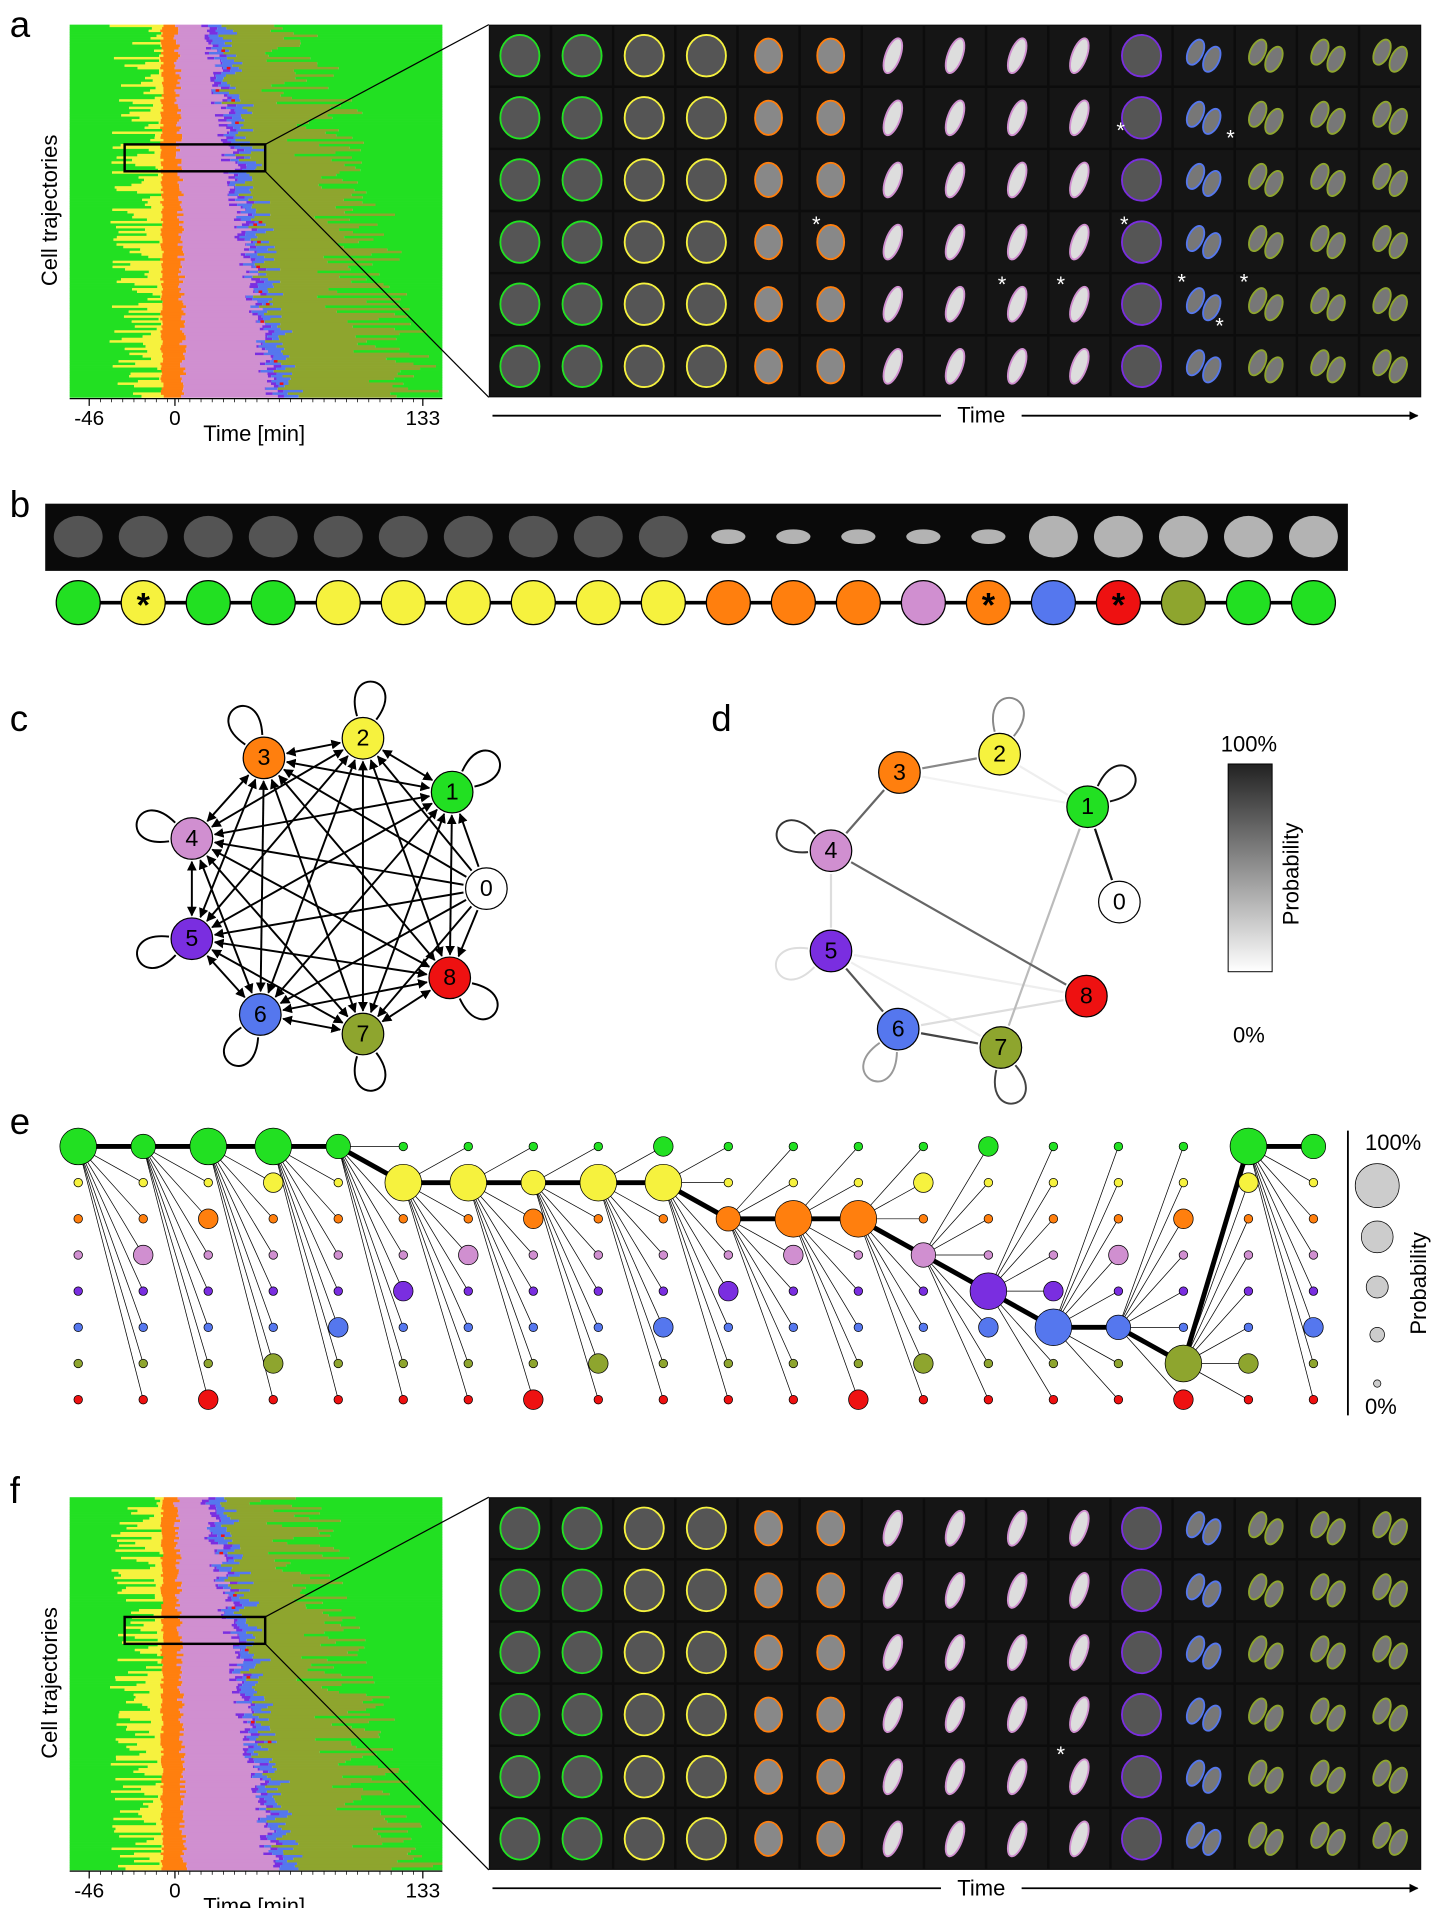  I want to click on x-axis-label: Time [min], so click(254, 1901).